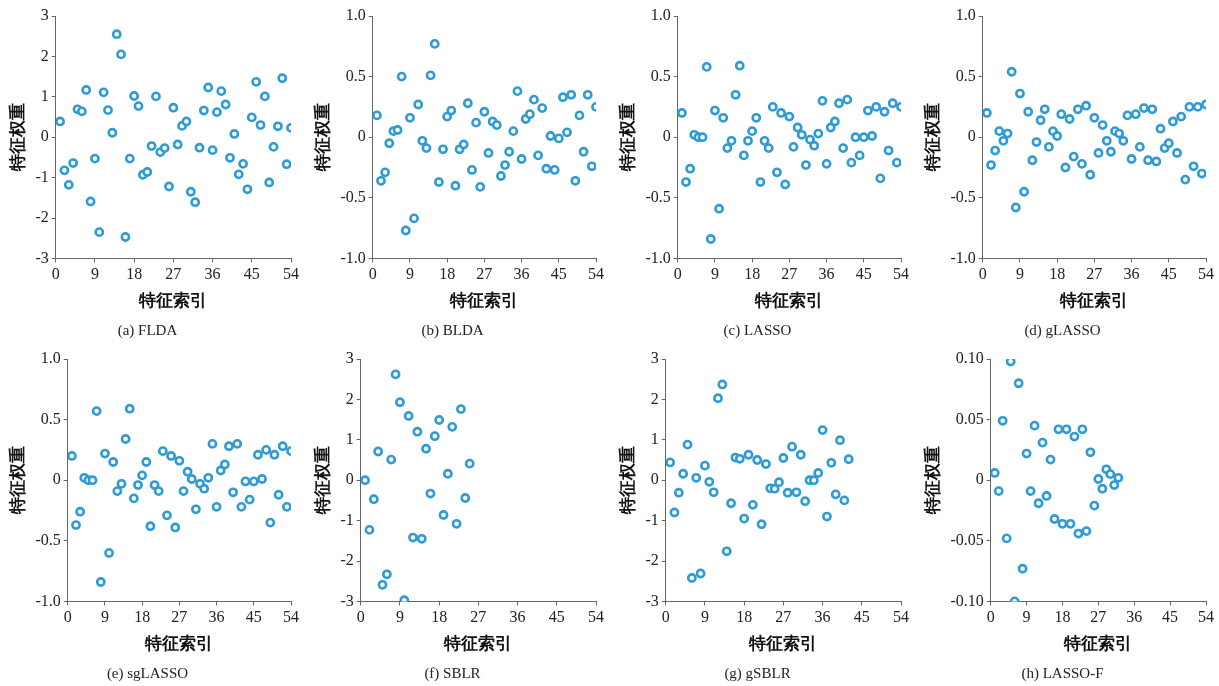 The image size is (1219, 686). I want to click on y-tick-label: 1.0, so click(965, 15).